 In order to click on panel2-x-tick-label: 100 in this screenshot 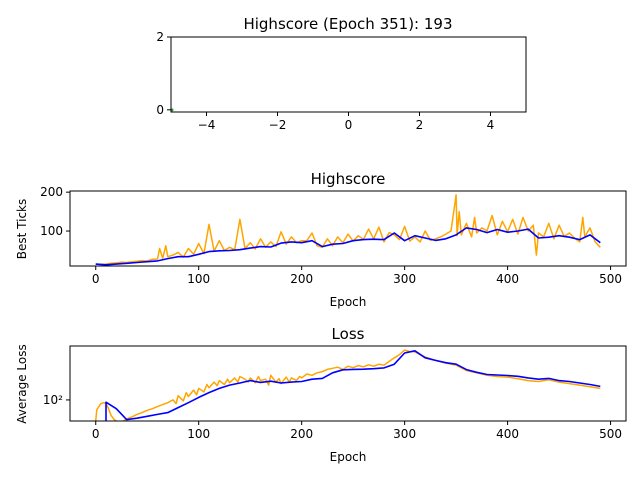, I will do `click(198, 279)`.